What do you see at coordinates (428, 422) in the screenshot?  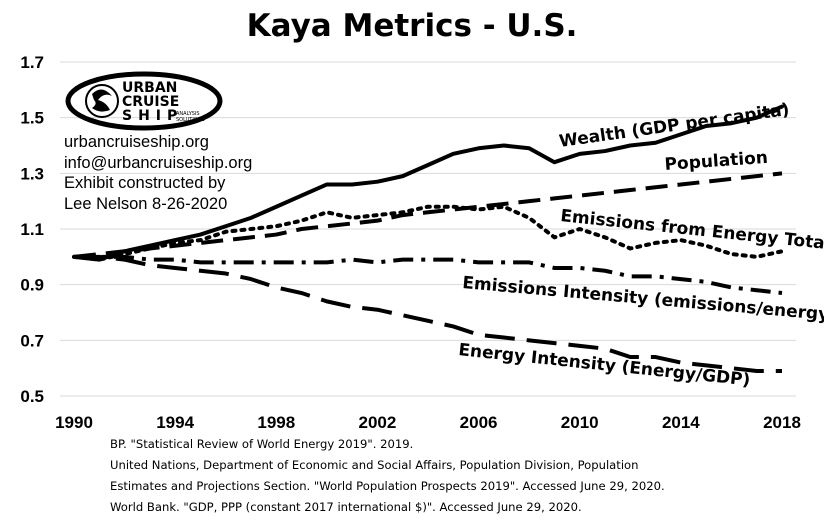 I see `x-axis-ticks: 1990 1994 1998 2002 2006 2010 2014 2018` at bounding box center [428, 422].